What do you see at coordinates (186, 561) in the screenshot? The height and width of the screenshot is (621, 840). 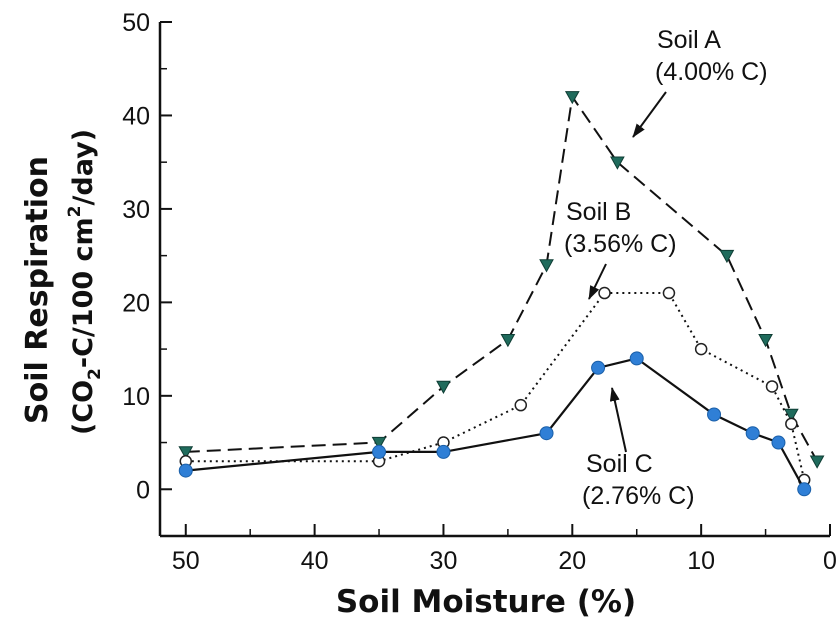 I see `x-tick-label: 50` at bounding box center [186, 561].